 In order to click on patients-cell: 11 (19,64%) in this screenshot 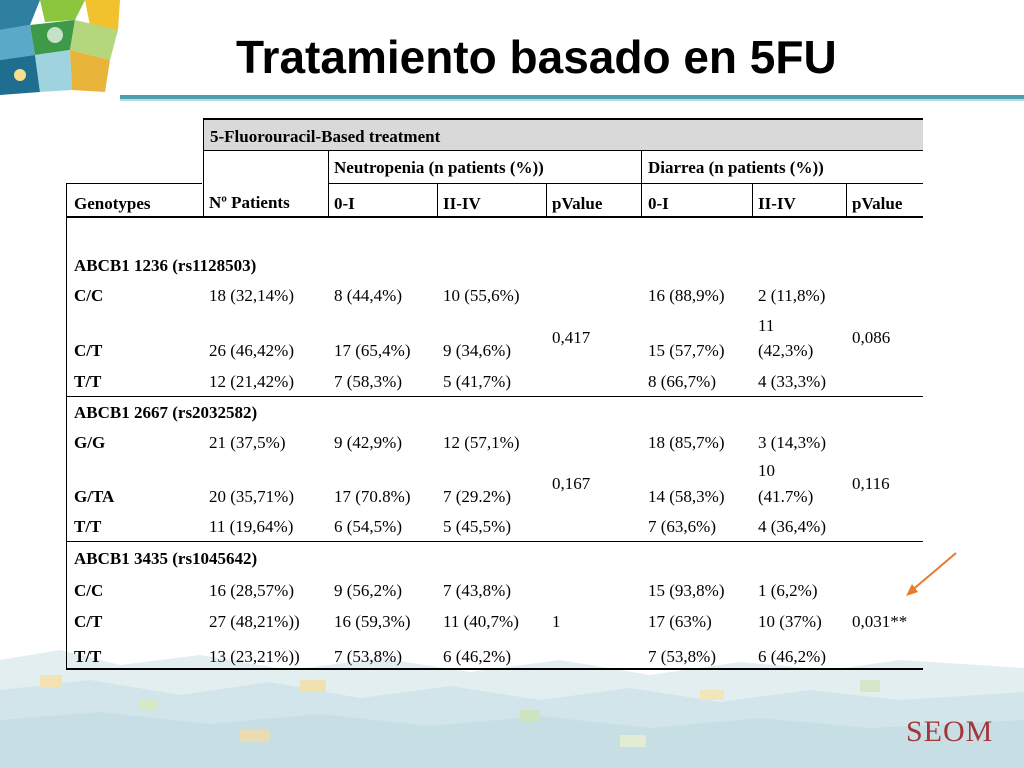, I will do `click(251, 526)`.